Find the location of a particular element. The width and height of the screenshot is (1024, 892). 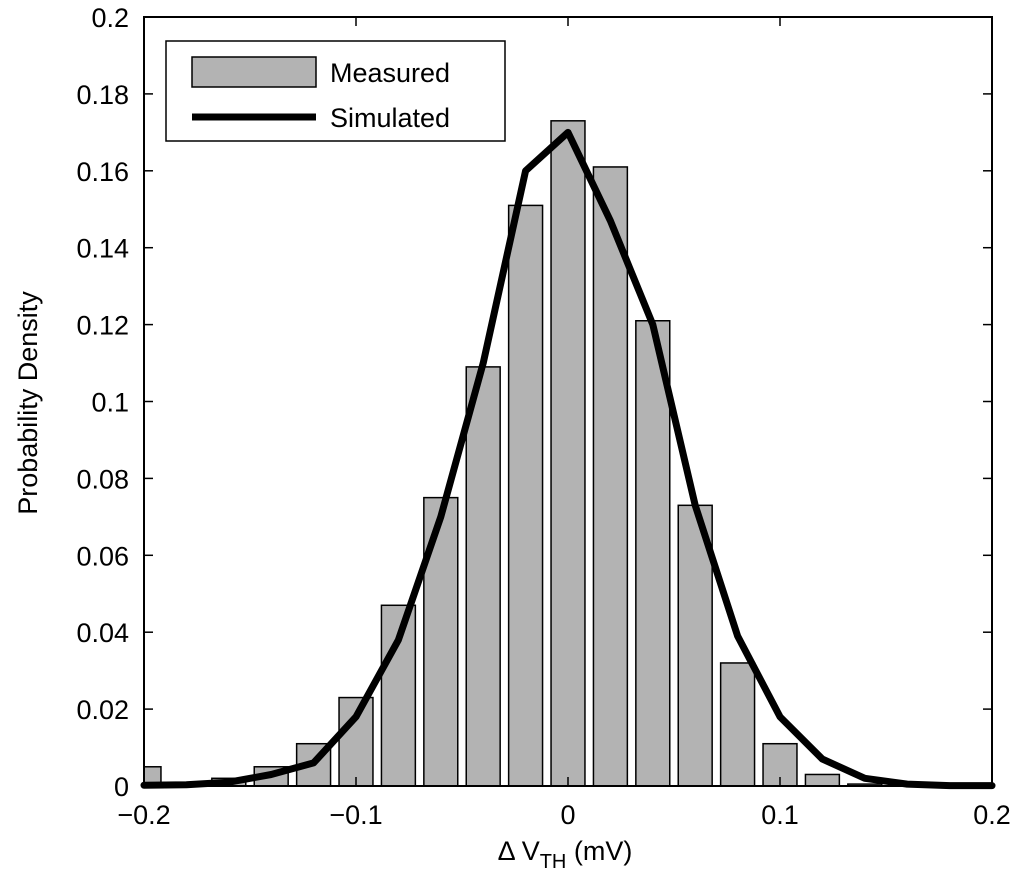

x-tick-label: −0.1 is located at coordinates (355, 815).